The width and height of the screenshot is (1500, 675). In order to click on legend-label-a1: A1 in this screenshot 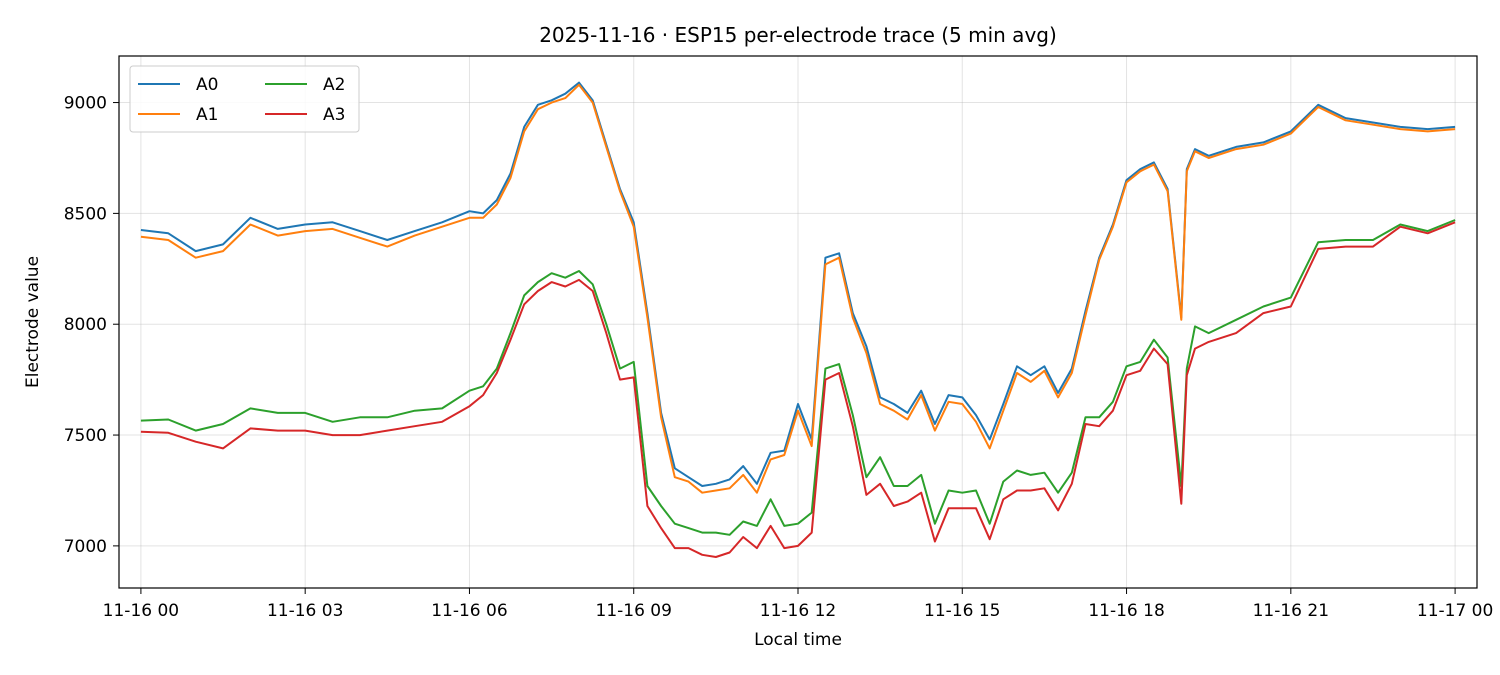, I will do `click(207, 115)`.